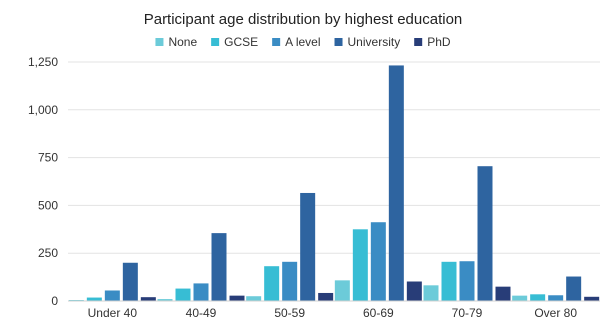 This screenshot has width=607, height=326. Describe the element at coordinates (113, 313) in the screenshot. I see `x-tick-label: Under 40` at that location.